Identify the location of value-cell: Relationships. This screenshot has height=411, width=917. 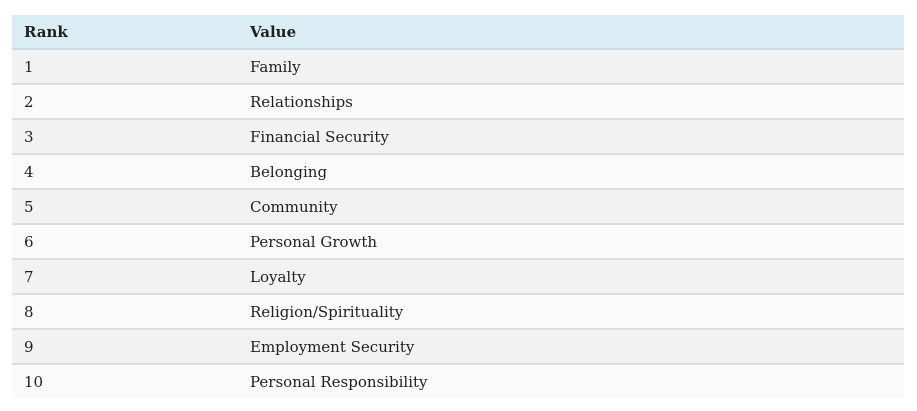
(571, 102).